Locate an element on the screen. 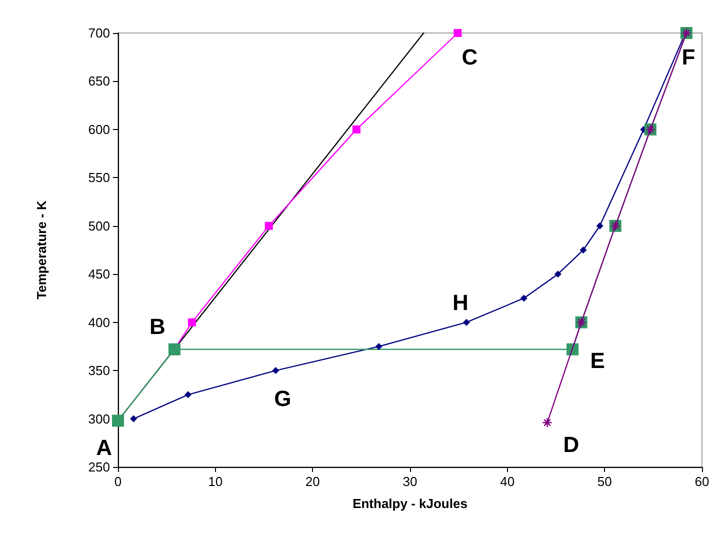  x-tick-label: 10 is located at coordinates (215, 481).